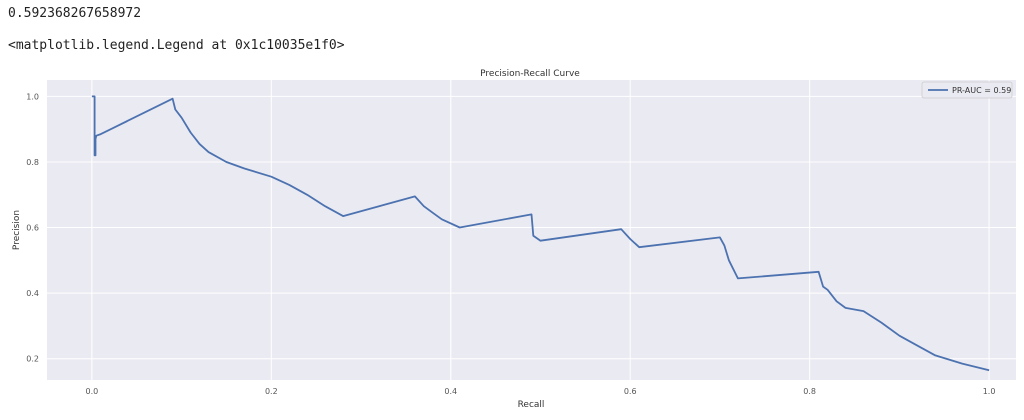 Image resolution: width=1024 pixels, height=420 pixels. What do you see at coordinates (809, 391) in the screenshot?
I see `x-tick-label: 0.8` at bounding box center [809, 391].